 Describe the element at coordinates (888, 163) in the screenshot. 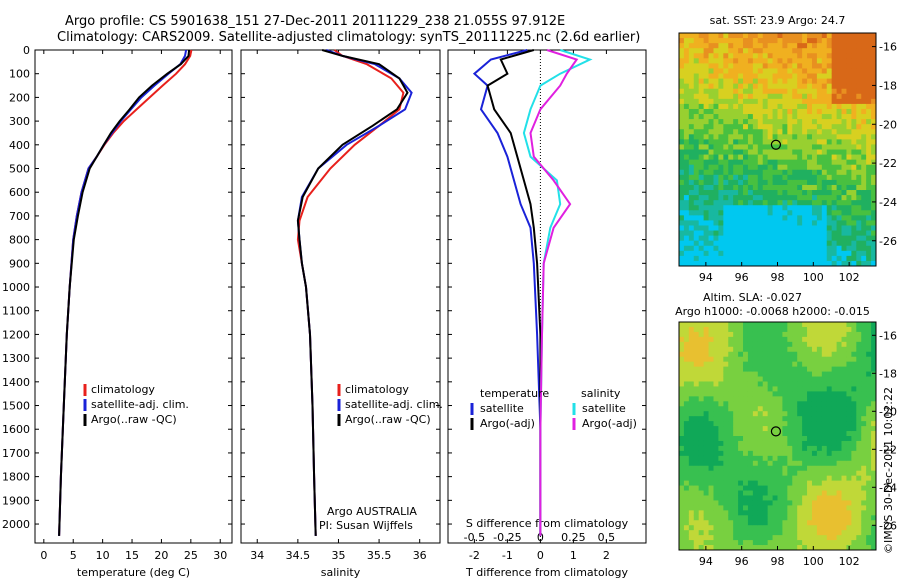

I see `y-tick-label: -22` at that location.